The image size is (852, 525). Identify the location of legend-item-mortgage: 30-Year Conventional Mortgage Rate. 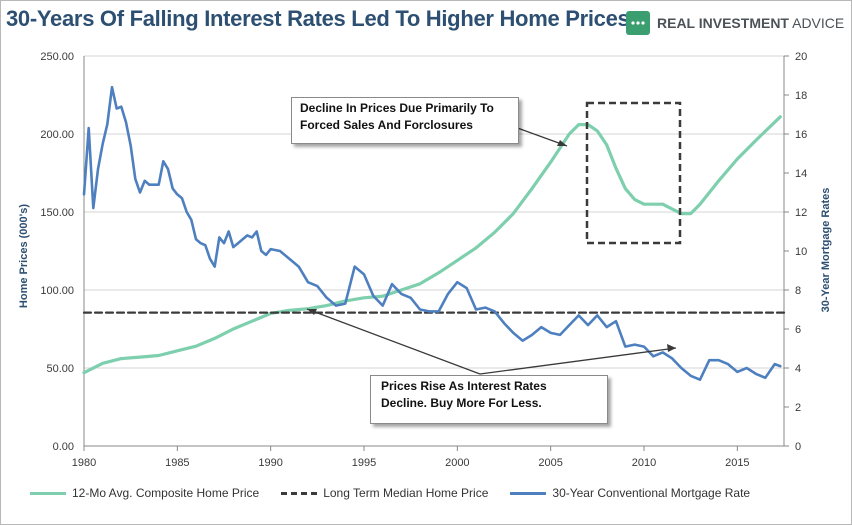
(630, 493).